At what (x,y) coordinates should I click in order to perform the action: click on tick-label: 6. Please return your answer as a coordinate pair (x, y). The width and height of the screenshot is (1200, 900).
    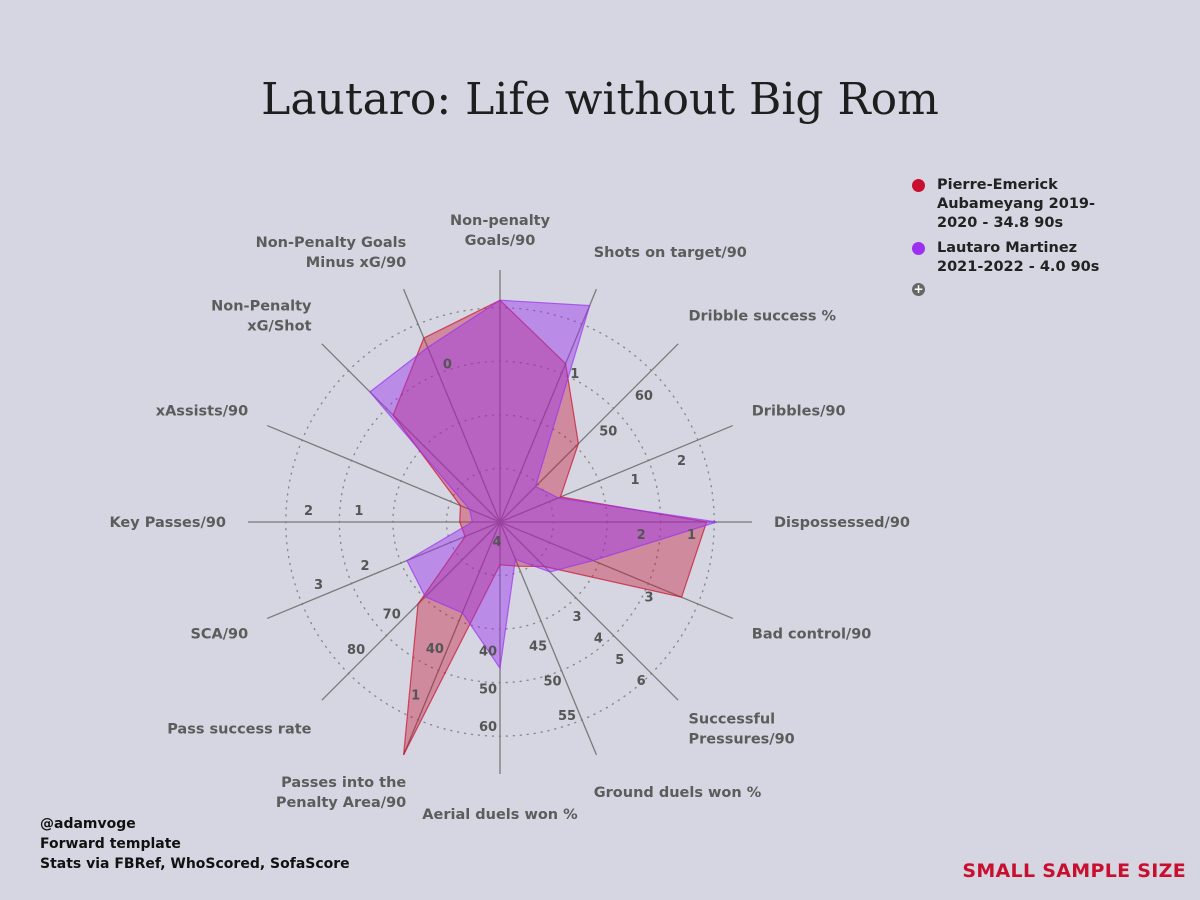
    Looking at the image, I should click on (641, 681).